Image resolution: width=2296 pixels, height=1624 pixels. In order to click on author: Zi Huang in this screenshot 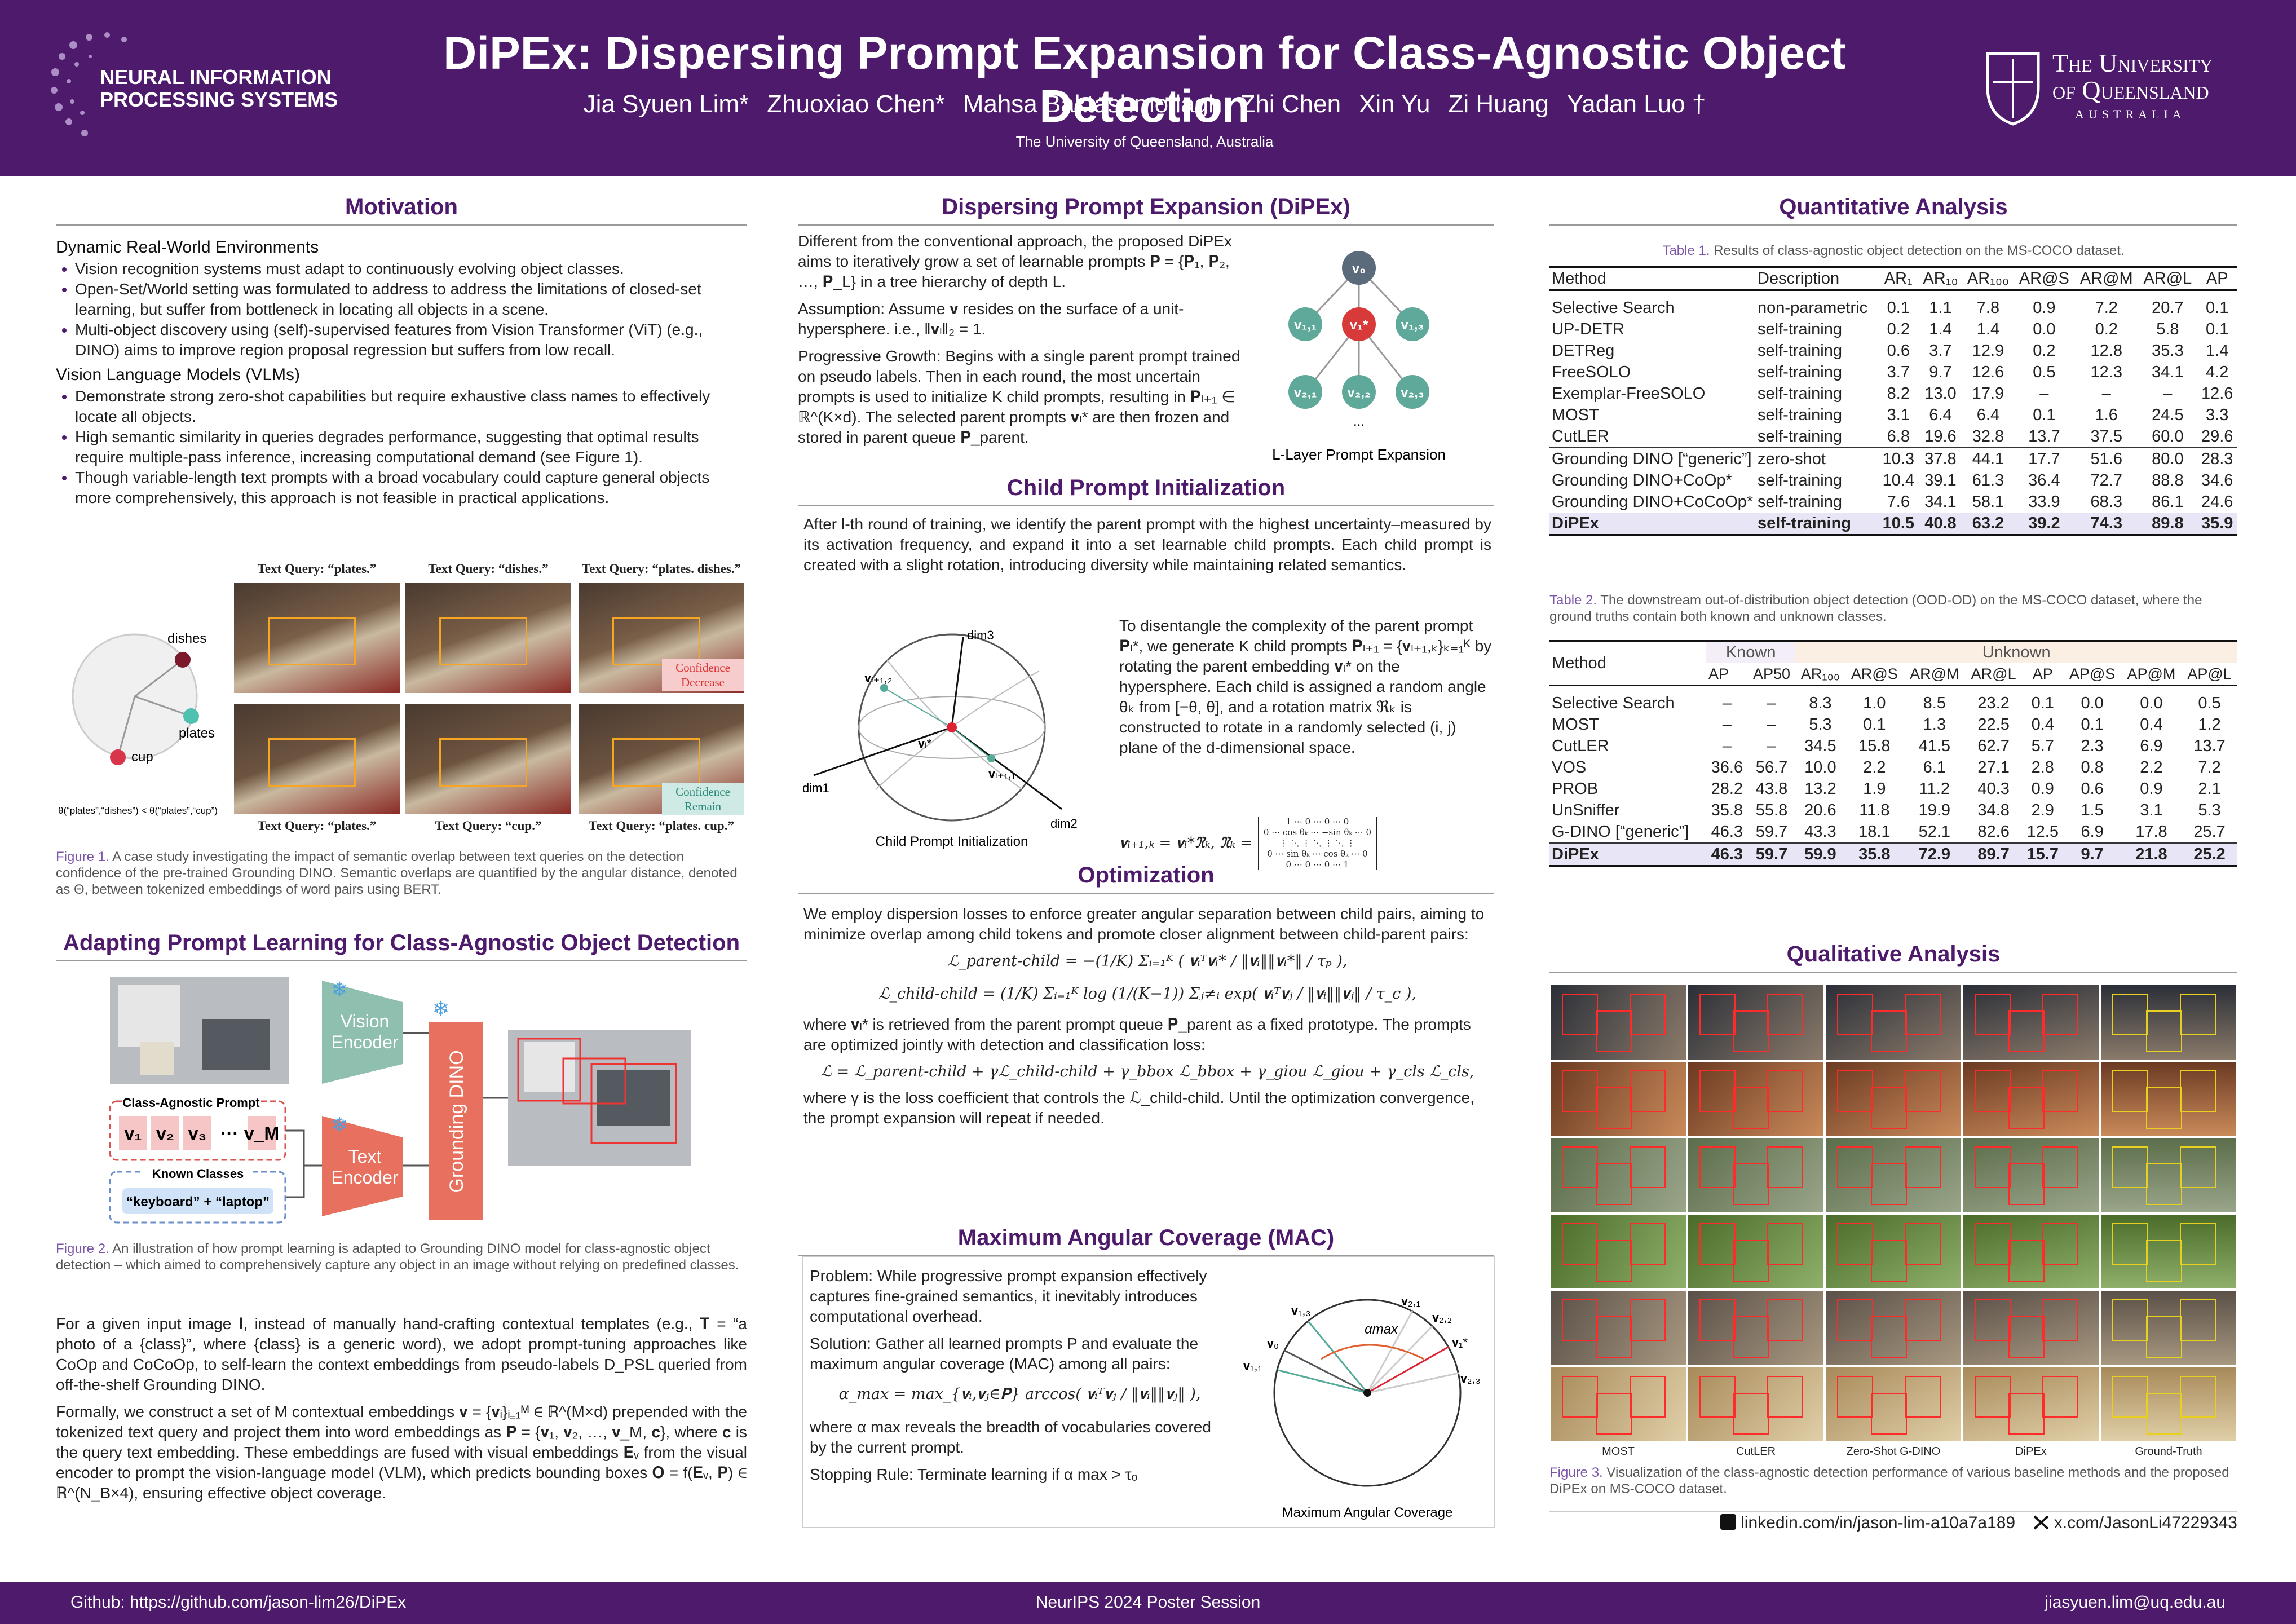, I will do `click(1499, 104)`.